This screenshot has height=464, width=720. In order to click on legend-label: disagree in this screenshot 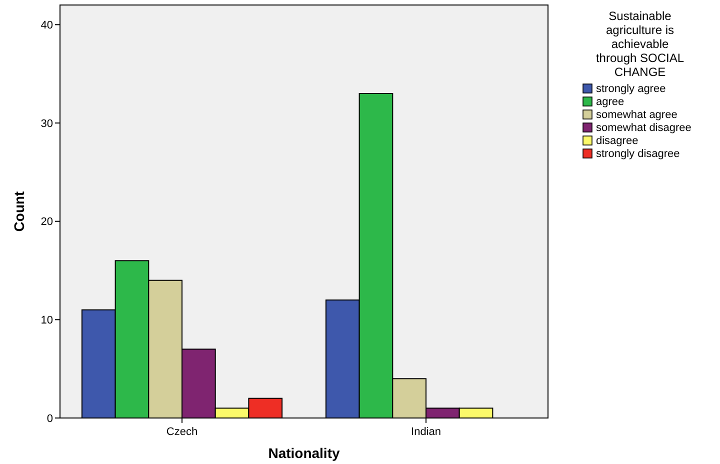, I will do `click(617, 141)`.